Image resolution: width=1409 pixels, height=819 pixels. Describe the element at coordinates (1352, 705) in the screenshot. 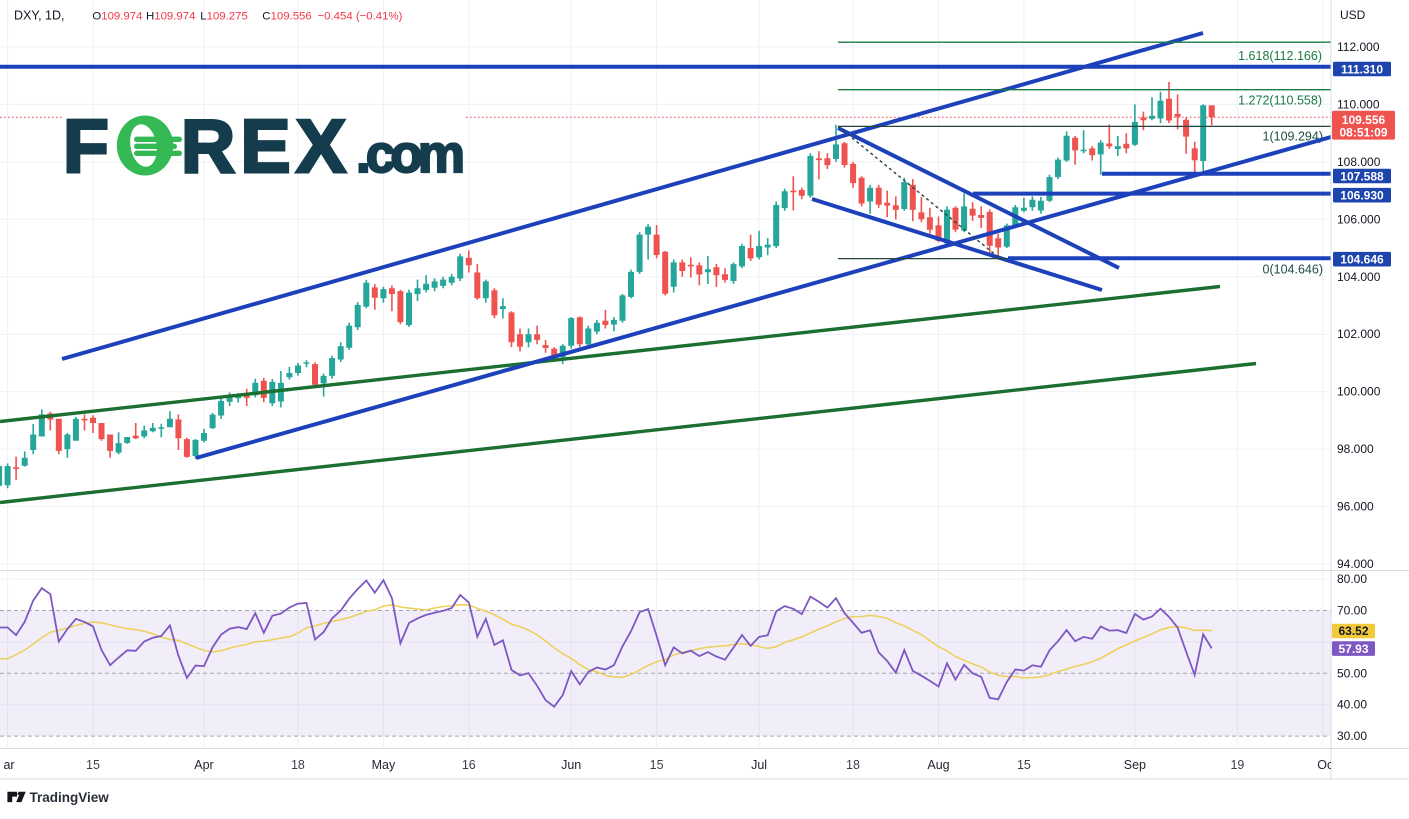

I see `svg-text: 40.00` at that location.